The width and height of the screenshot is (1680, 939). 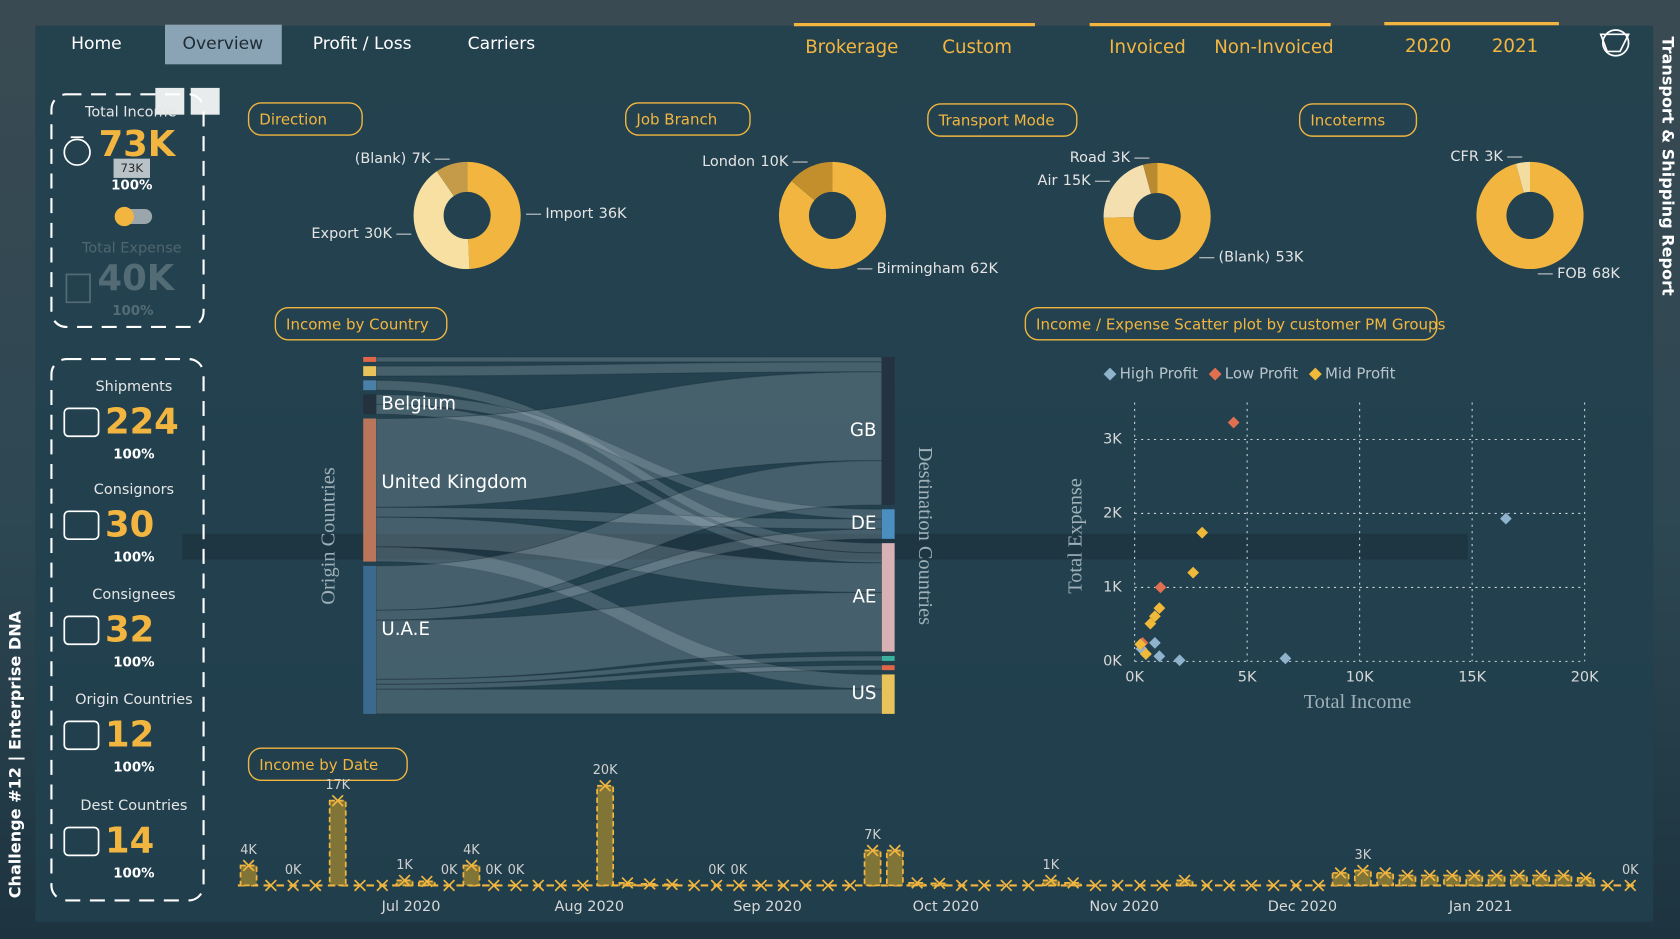 I want to click on kpi-value: 14, so click(x=129, y=841).